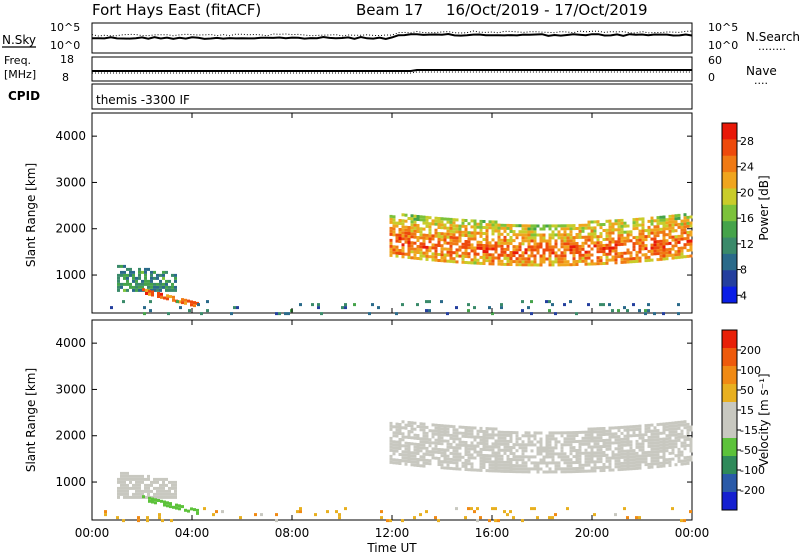  Describe the element at coordinates (743, 270) in the screenshot. I see `colorbar-tick-label: 8` at that location.